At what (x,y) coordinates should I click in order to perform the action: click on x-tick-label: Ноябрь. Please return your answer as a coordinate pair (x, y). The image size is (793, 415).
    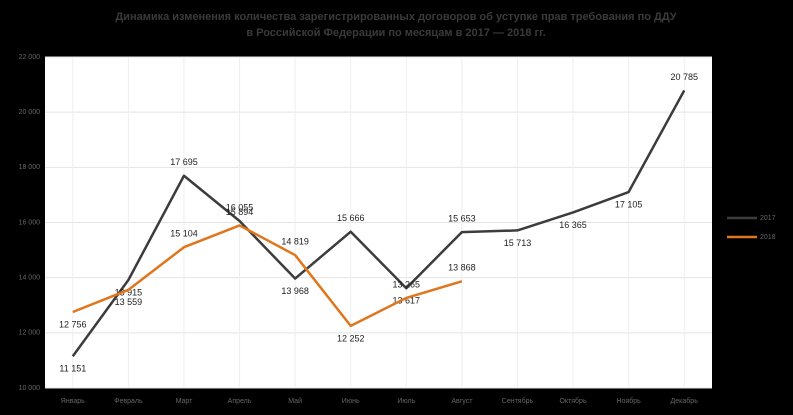
    Looking at the image, I should click on (628, 401).